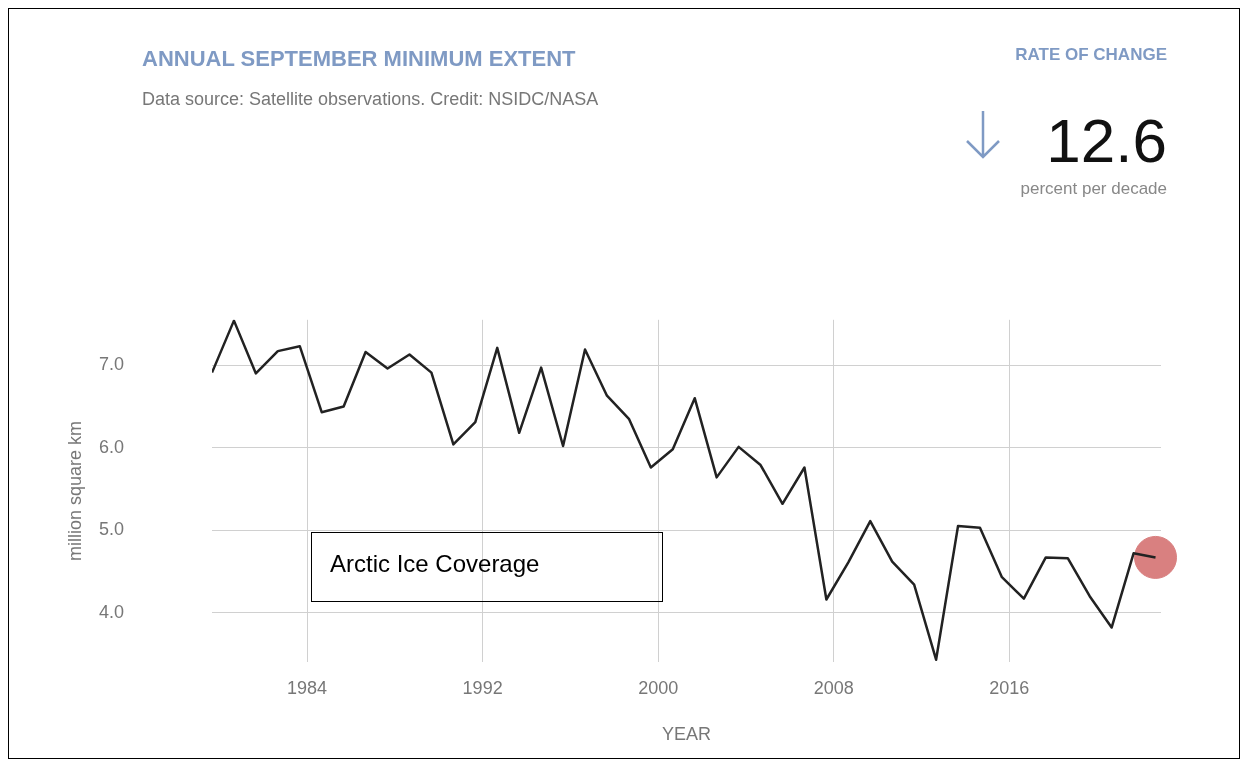 This screenshot has height=767, width=1248. I want to click on y-tick-label: 5.0, so click(111, 529).